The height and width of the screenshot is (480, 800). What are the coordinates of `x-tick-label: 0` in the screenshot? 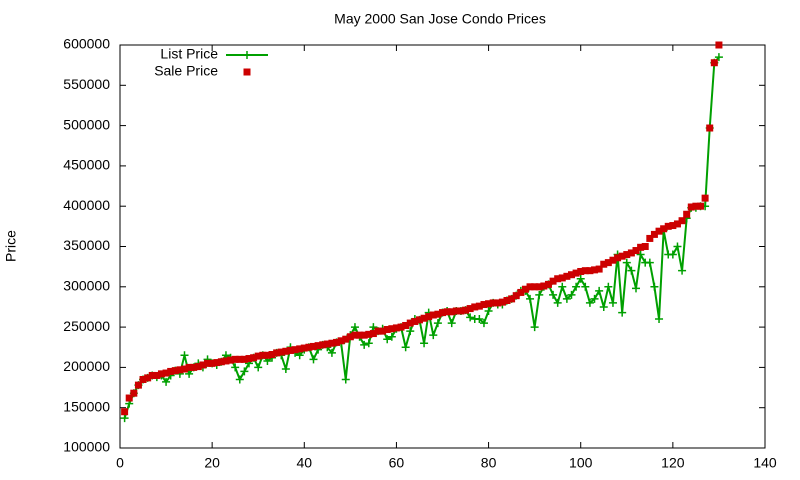 It's located at (120, 463).